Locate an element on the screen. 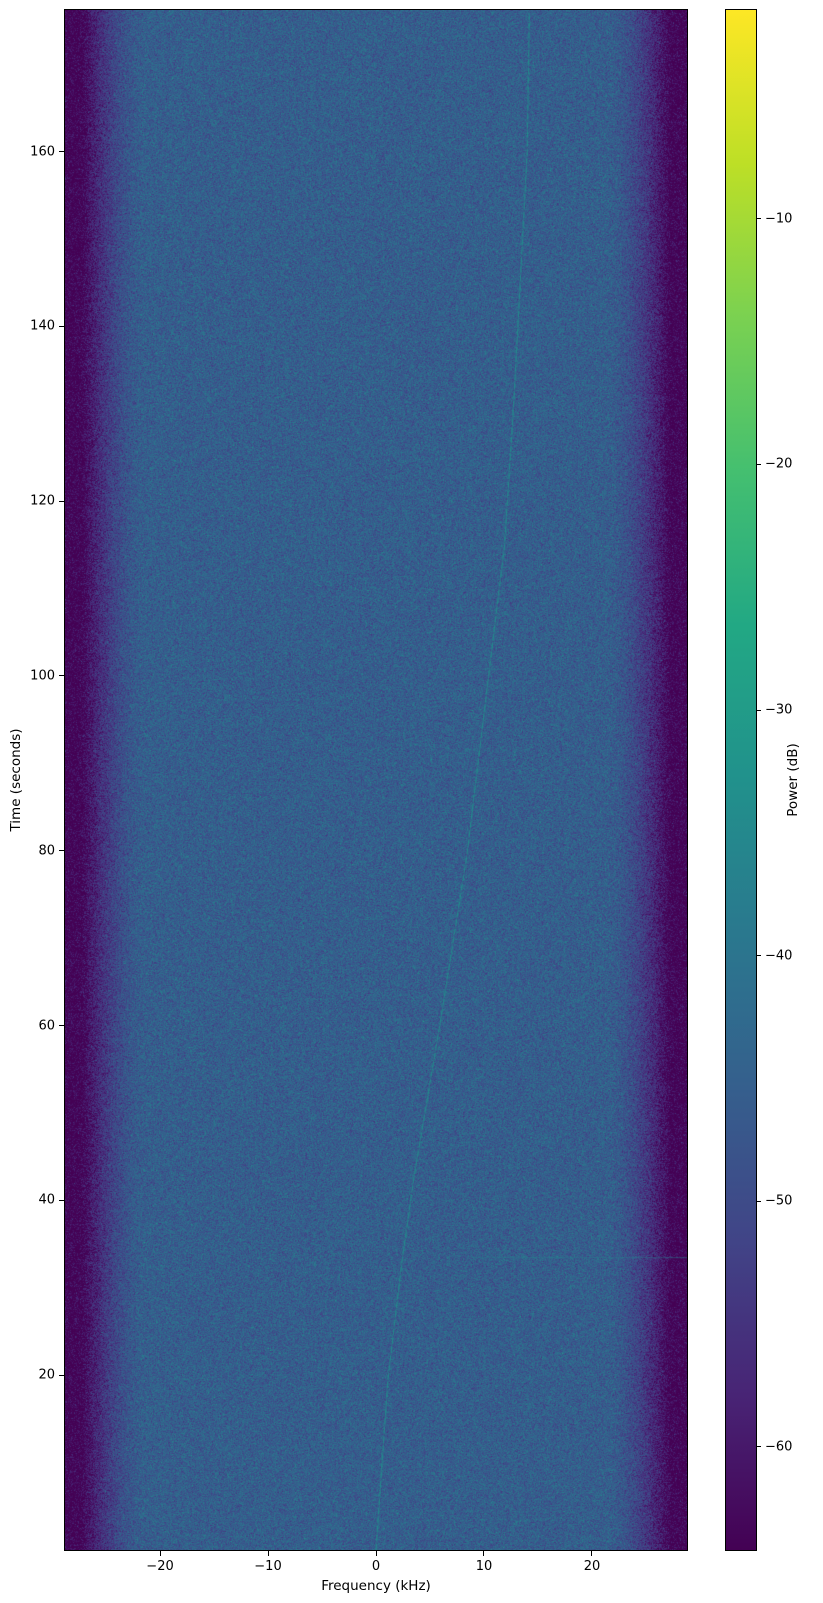  colorbar-tick-label: −40 is located at coordinates (779, 956).